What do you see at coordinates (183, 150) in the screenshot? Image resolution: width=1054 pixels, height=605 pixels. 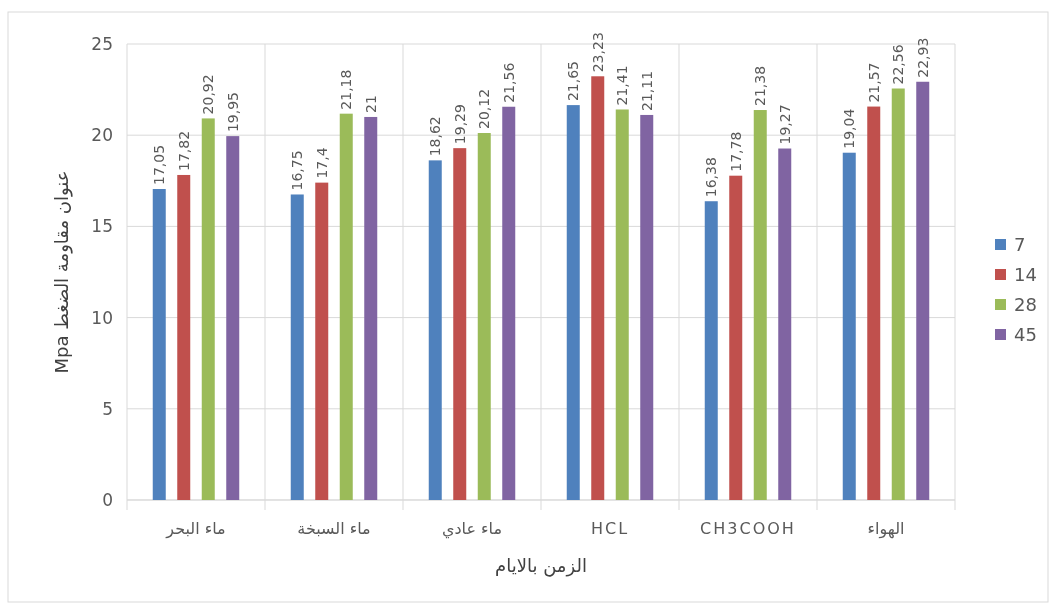 I see `data-label: 17,82` at bounding box center [183, 150].